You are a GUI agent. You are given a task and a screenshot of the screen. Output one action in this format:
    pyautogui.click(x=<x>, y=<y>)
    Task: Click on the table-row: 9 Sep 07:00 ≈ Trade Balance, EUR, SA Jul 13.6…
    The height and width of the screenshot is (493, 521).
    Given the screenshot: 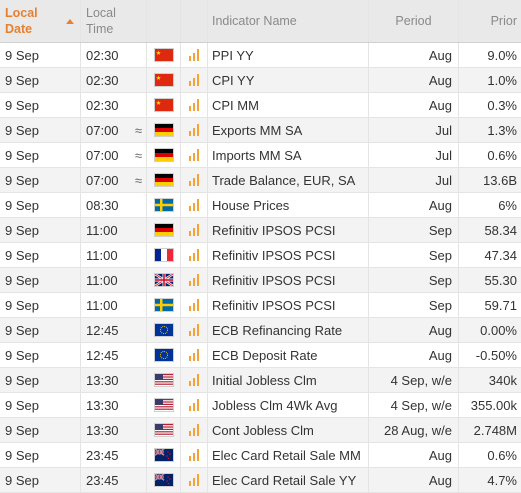 What is the action you would take?
    pyautogui.click(x=260, y=180)
    